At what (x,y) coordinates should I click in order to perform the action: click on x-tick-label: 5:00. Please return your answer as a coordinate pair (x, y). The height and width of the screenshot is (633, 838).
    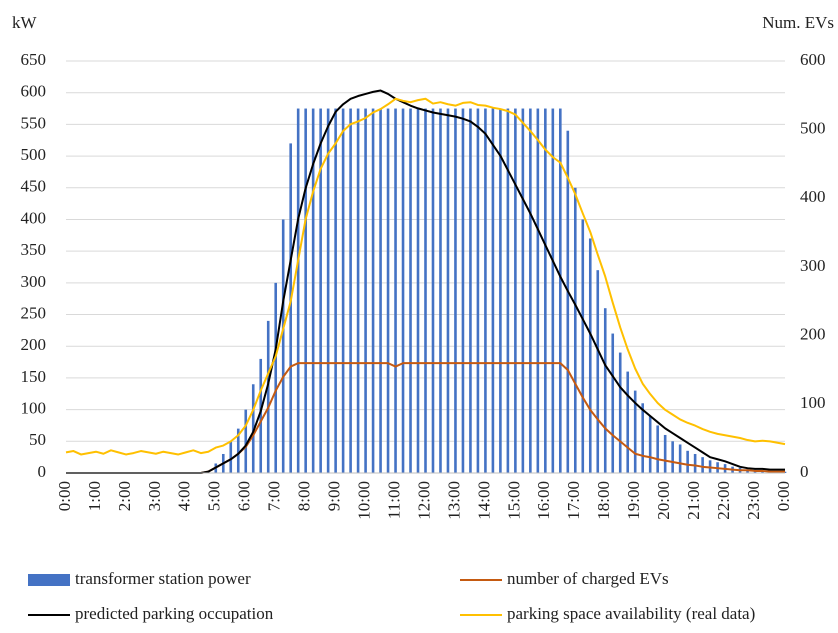
    Looking at the image, I should click on (214, 496).